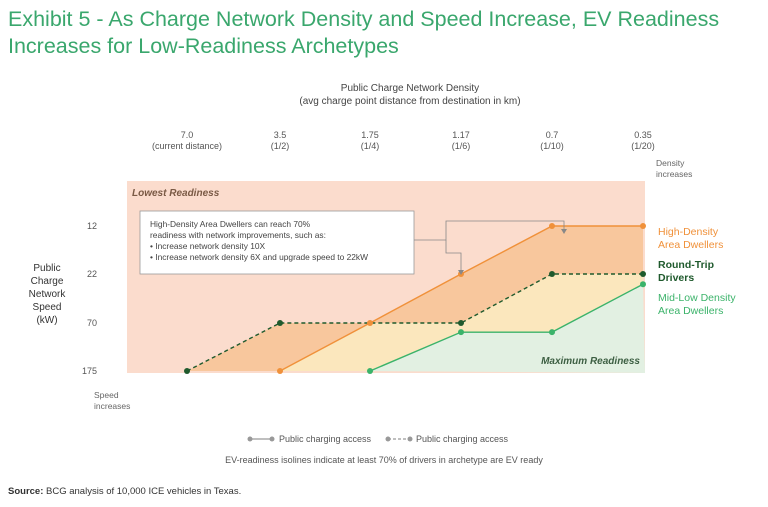 The height and width of the screenshot is (507, 768). I want to click on density-increases-label: Density increases, so click(674, 168).